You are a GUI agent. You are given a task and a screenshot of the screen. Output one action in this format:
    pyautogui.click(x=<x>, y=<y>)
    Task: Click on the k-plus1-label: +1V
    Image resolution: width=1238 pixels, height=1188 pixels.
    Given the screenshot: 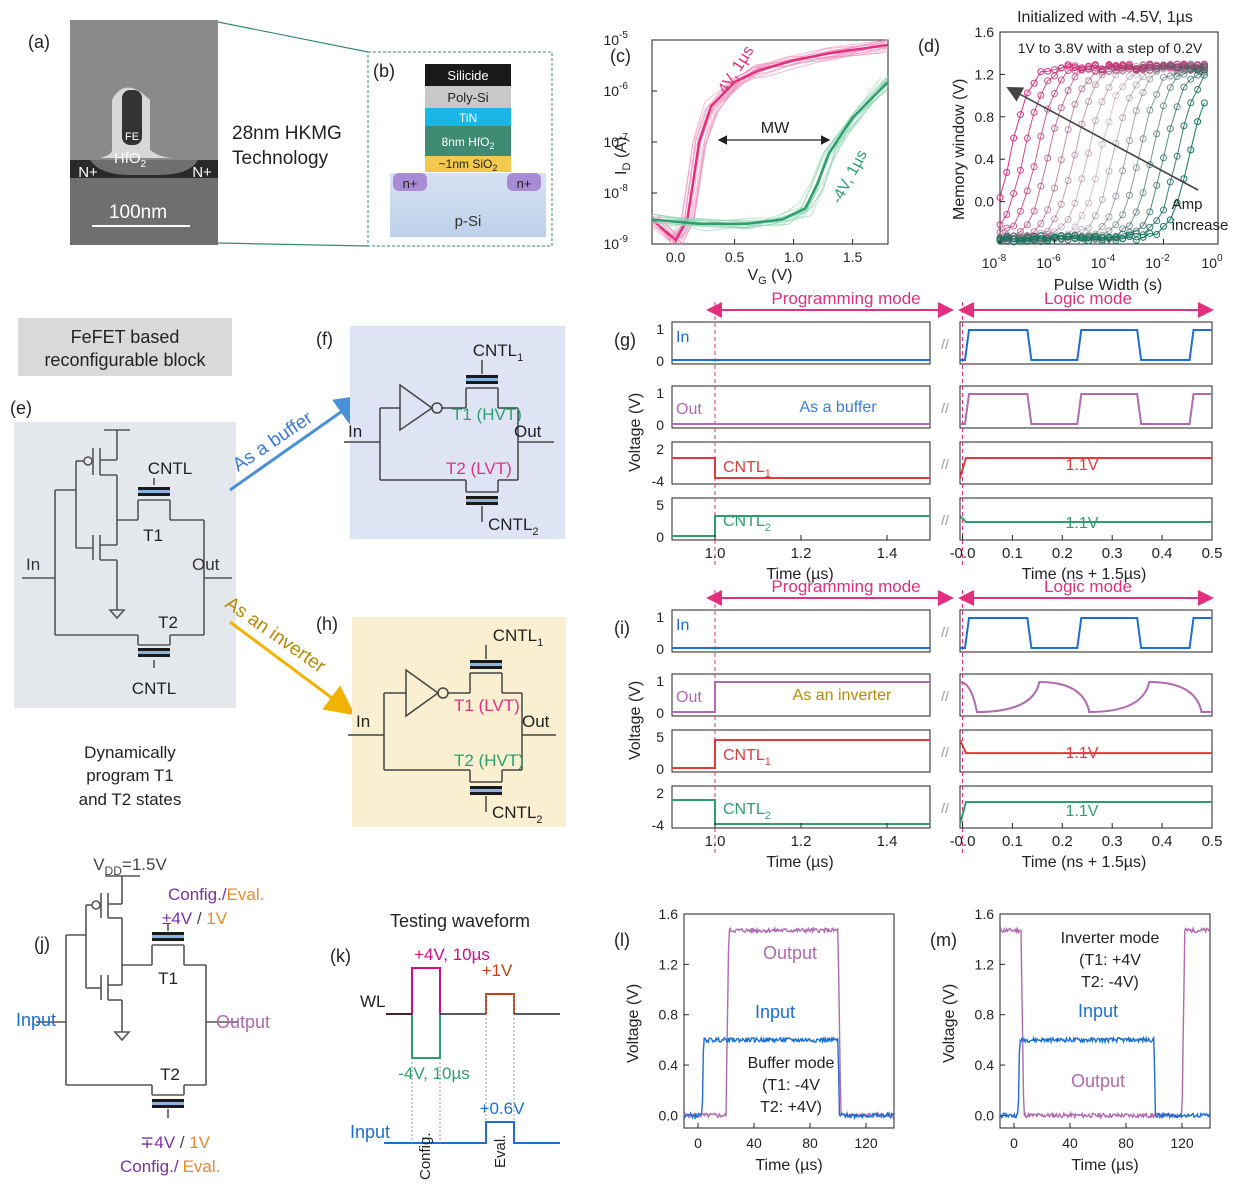 What is the action you would take?
    pyautogui.click(x=497, y=970)
    